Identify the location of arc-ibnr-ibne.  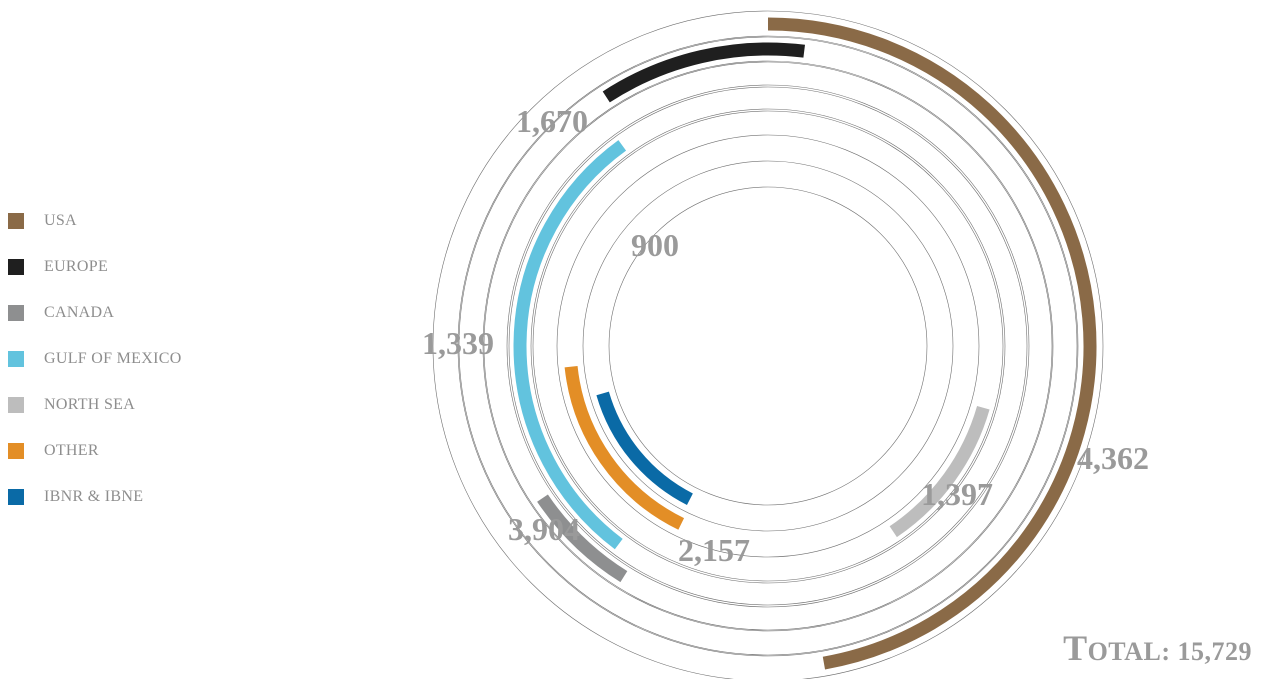
(644, 448).